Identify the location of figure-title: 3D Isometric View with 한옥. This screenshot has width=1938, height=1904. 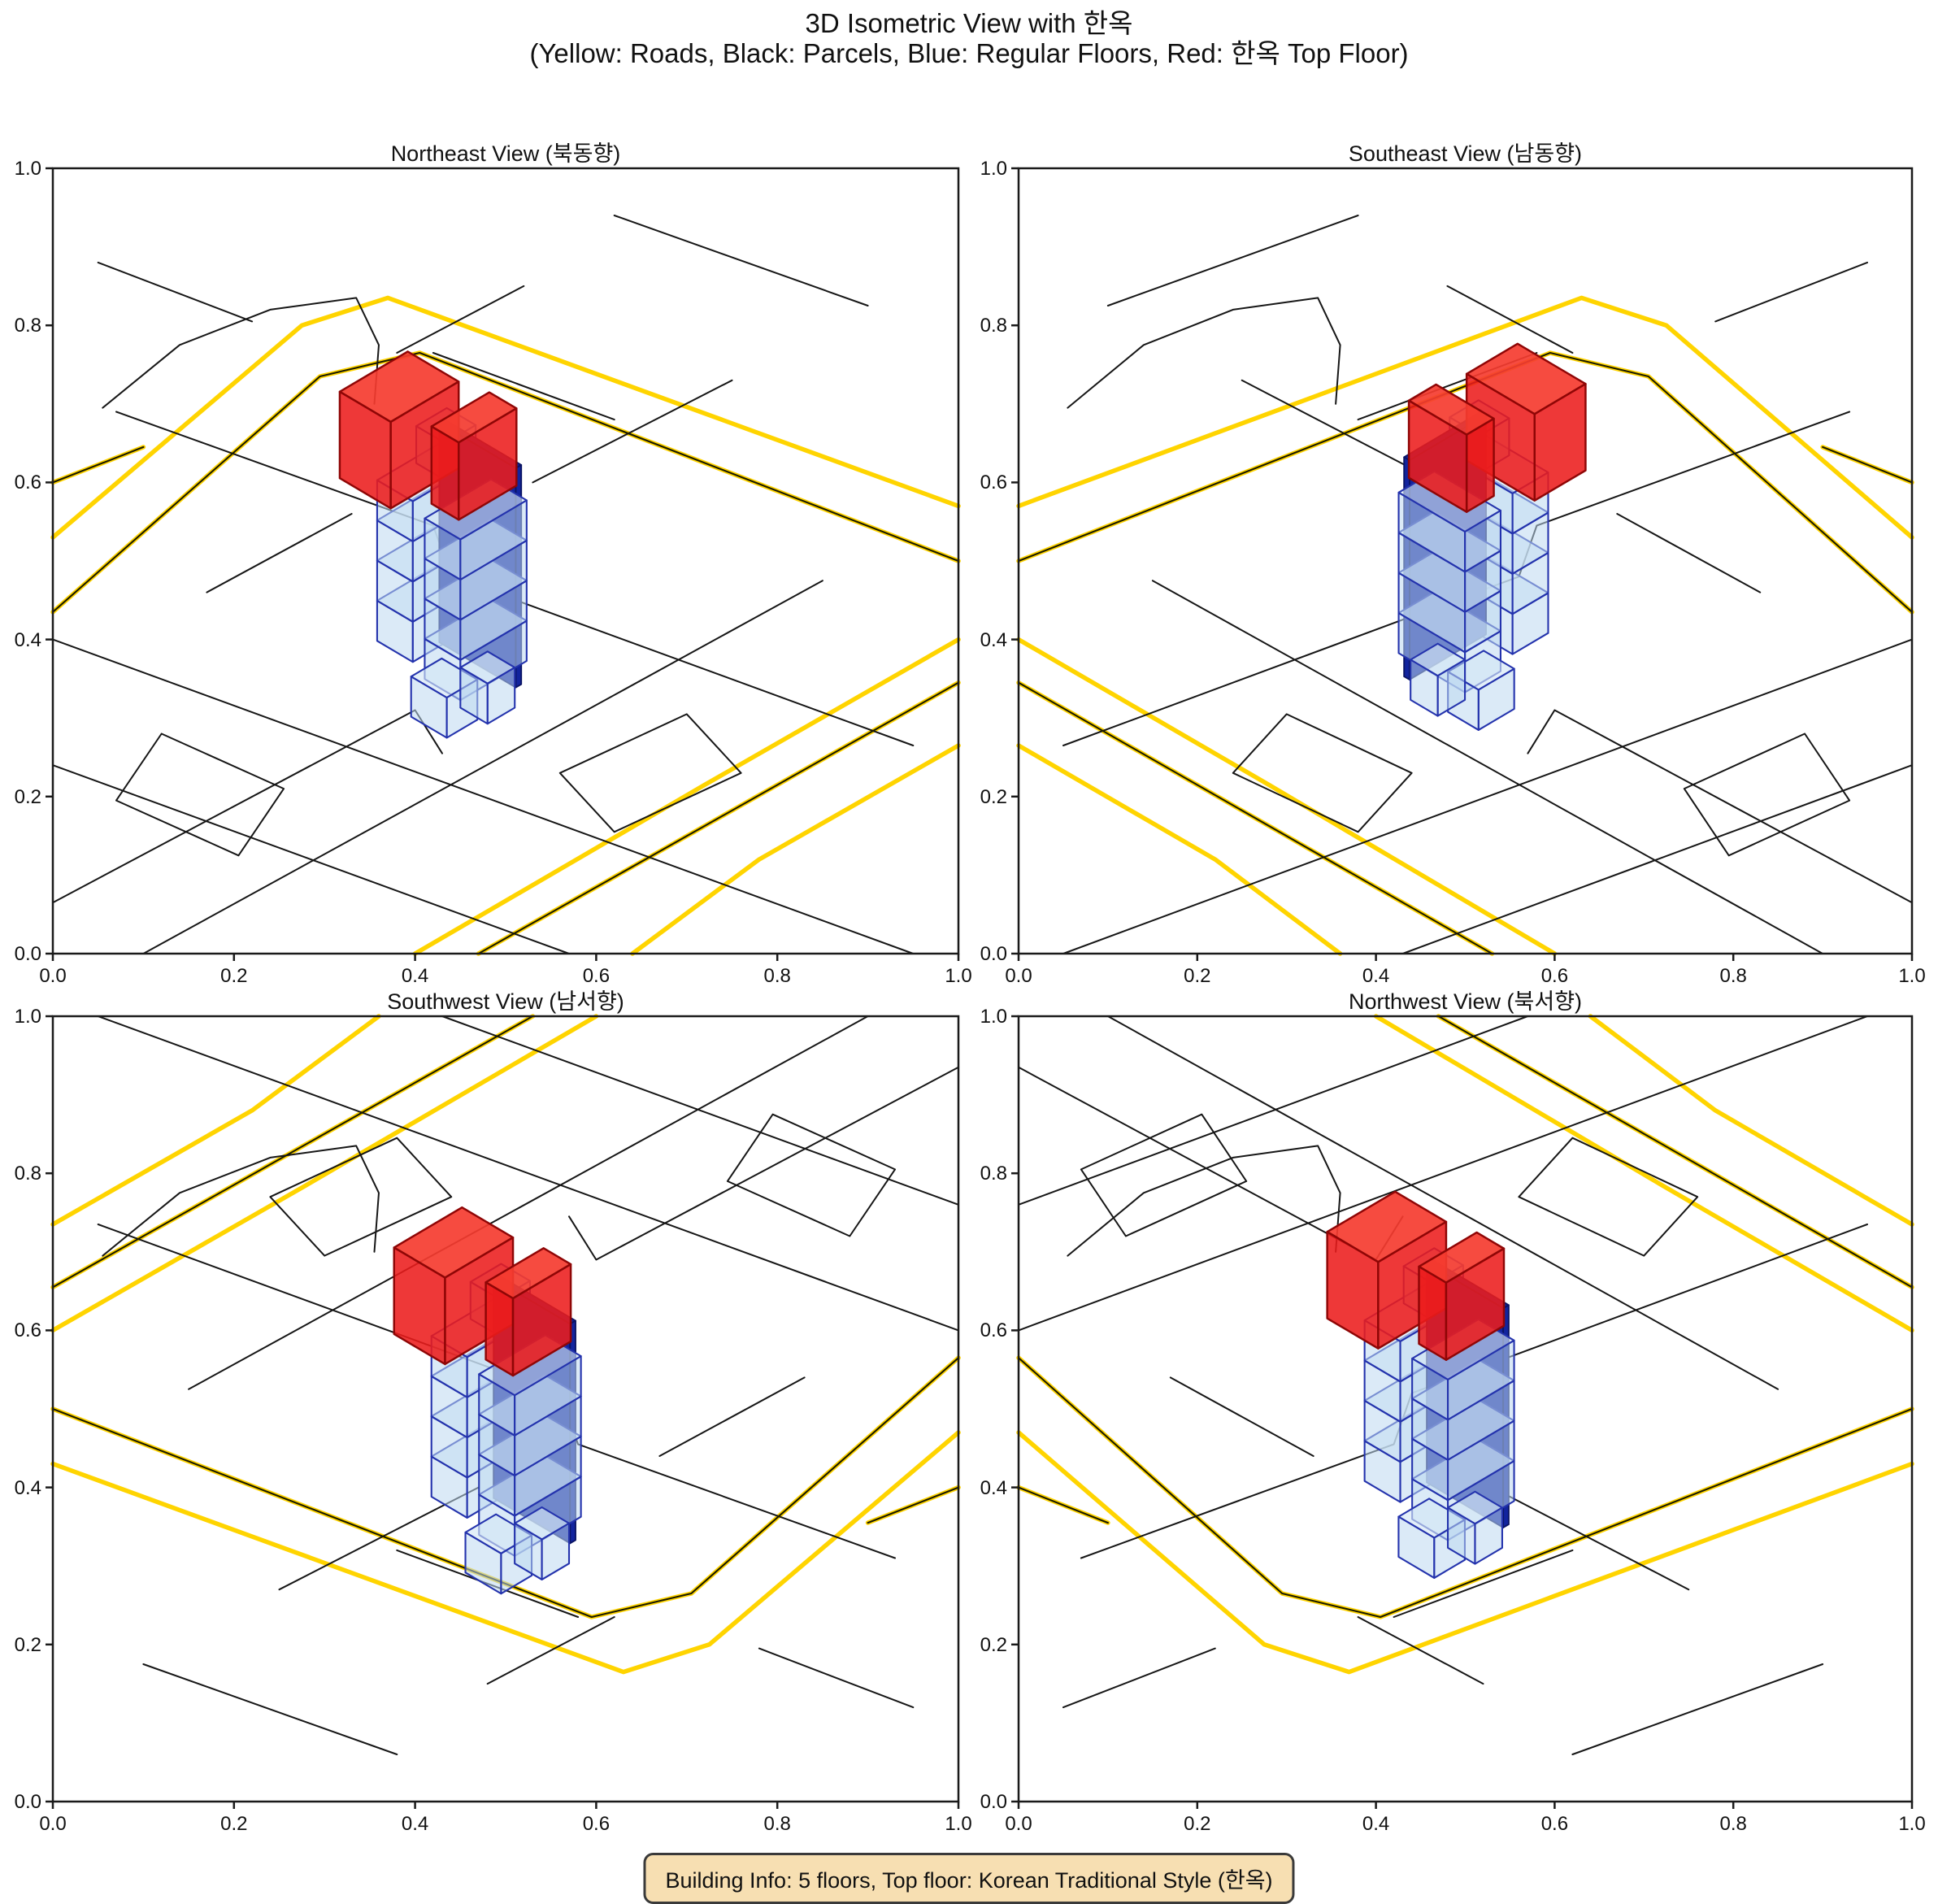
(969, 23).